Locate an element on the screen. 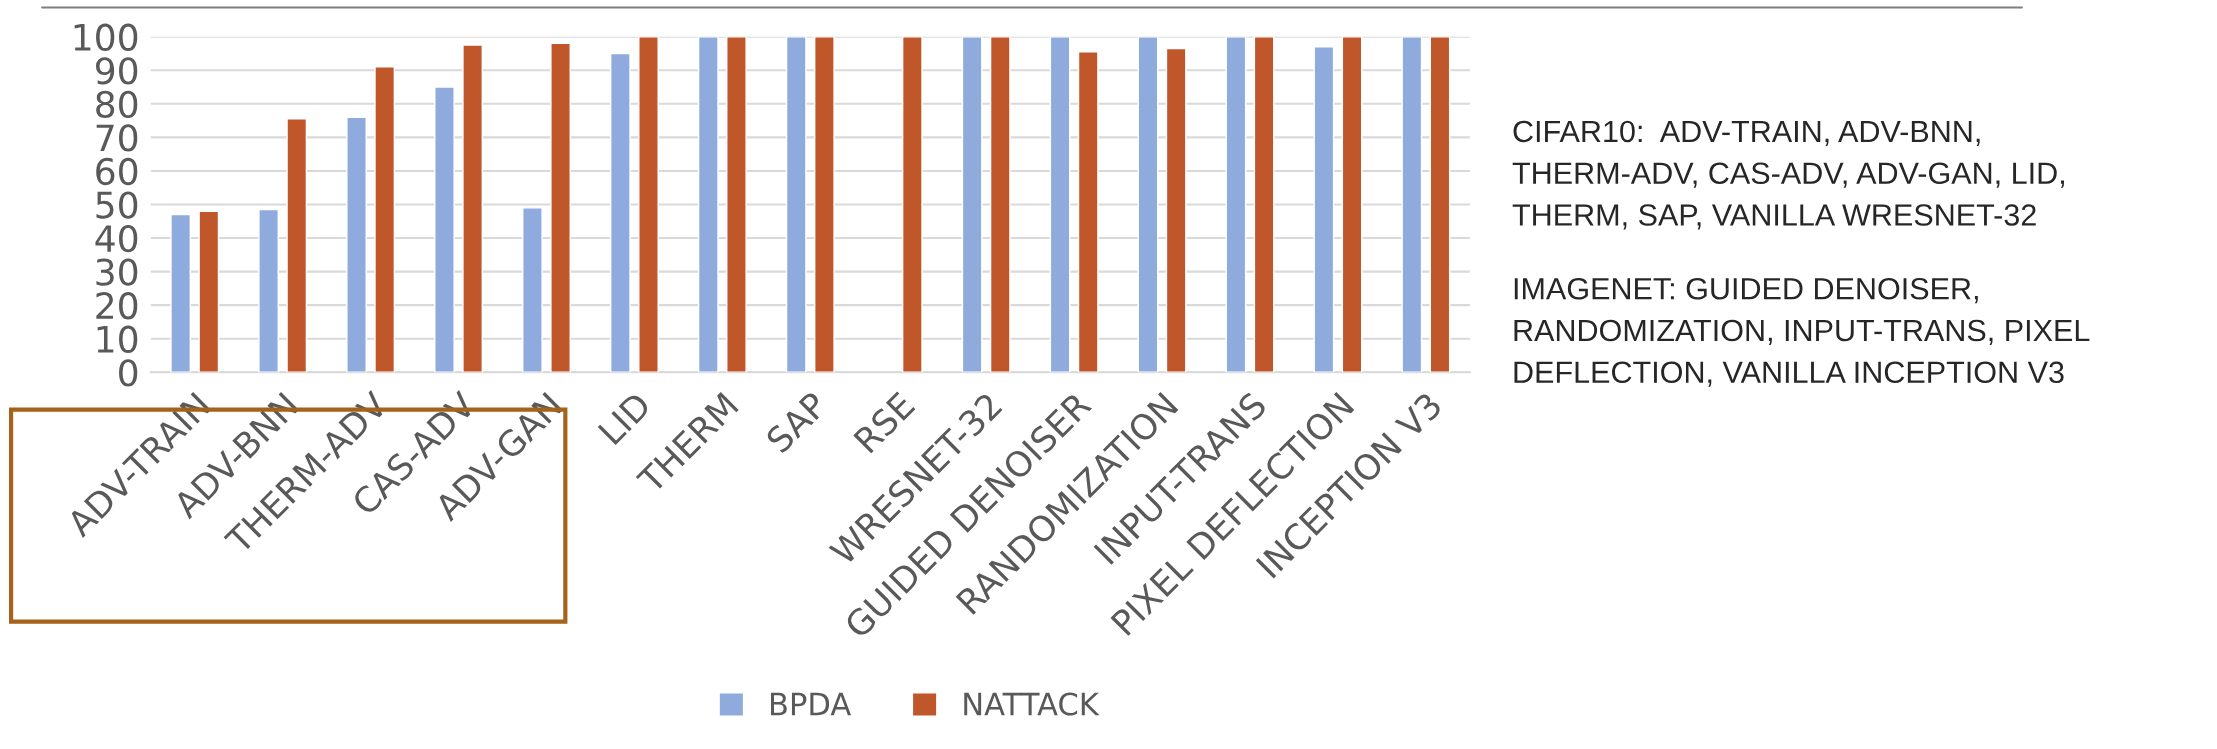  text: CIFAR10: ADV-TRAIN, ADV-BNN, THERM-ADV, CAS-ADV, ADV-GAN, LID, THERM, SAP, VANILLA WRESNET-32 is located at coordinates (1788, 175).